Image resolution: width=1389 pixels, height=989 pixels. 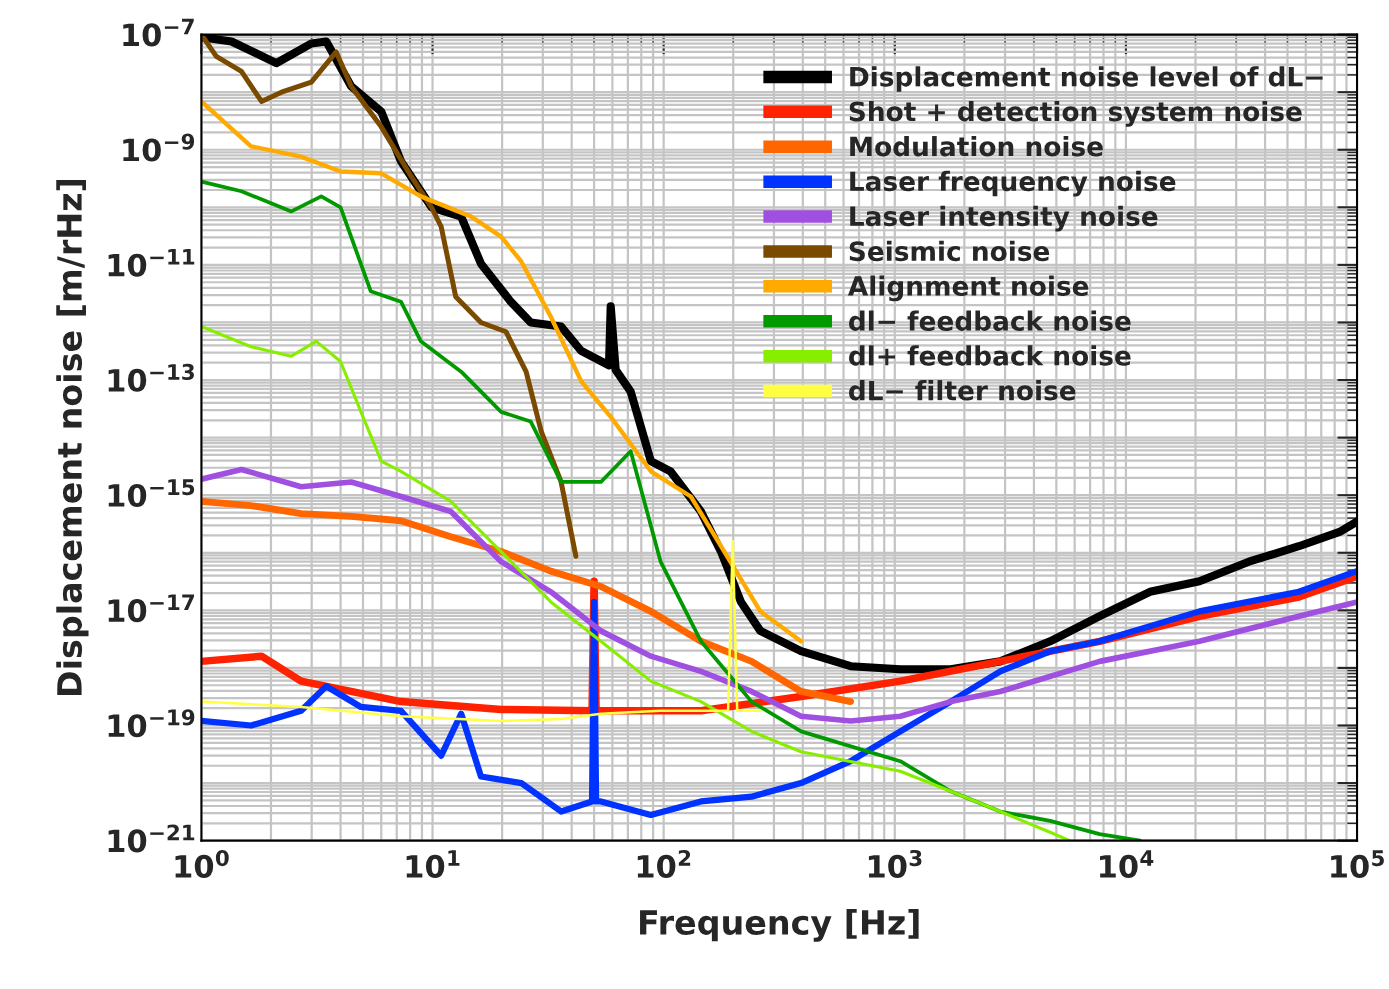 What do you see at coordinates (1127, 864) in the screenshot?
I see `x-tick-label: 10$^{4}$` at bounding box center [1127, 864].